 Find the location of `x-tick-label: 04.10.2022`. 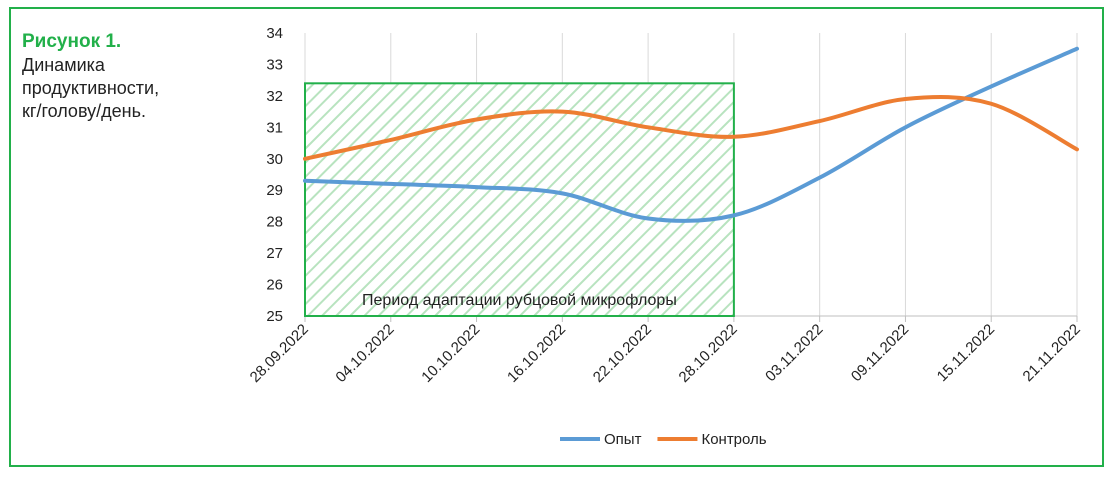

x-tick-label: 04.10.2022 is located at coordinates (364, 353).